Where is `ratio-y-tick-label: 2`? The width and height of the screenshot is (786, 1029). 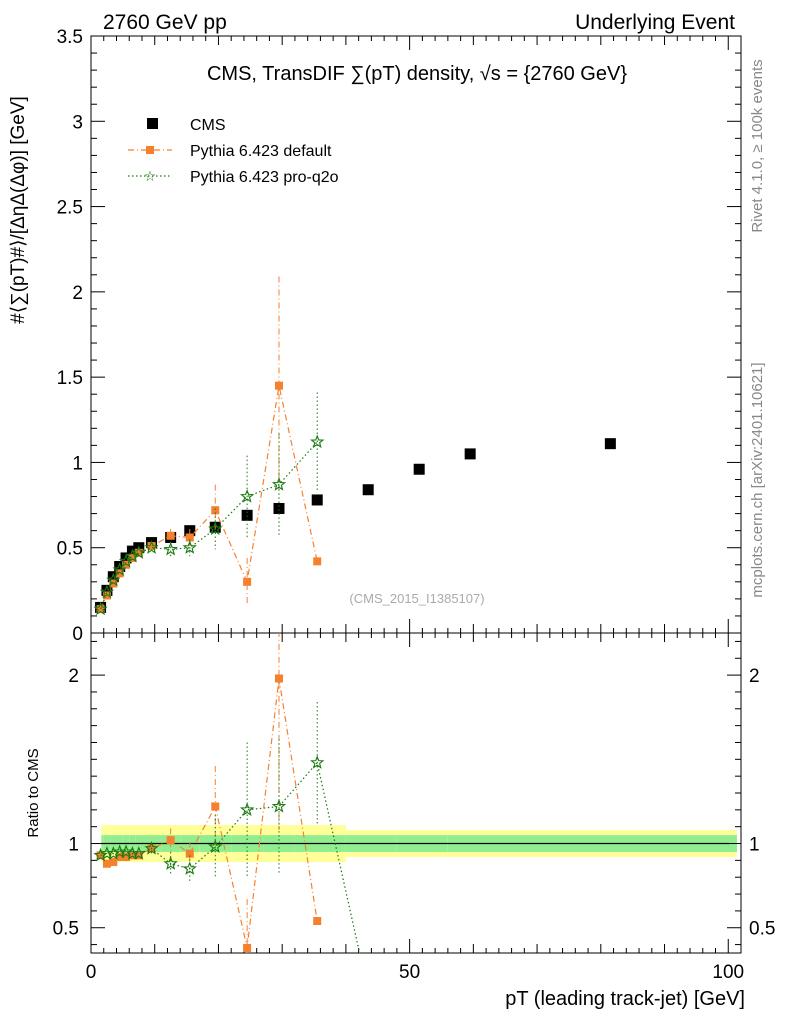 ratio-y-tick-label: 2 is located at coordinates (73, 676).